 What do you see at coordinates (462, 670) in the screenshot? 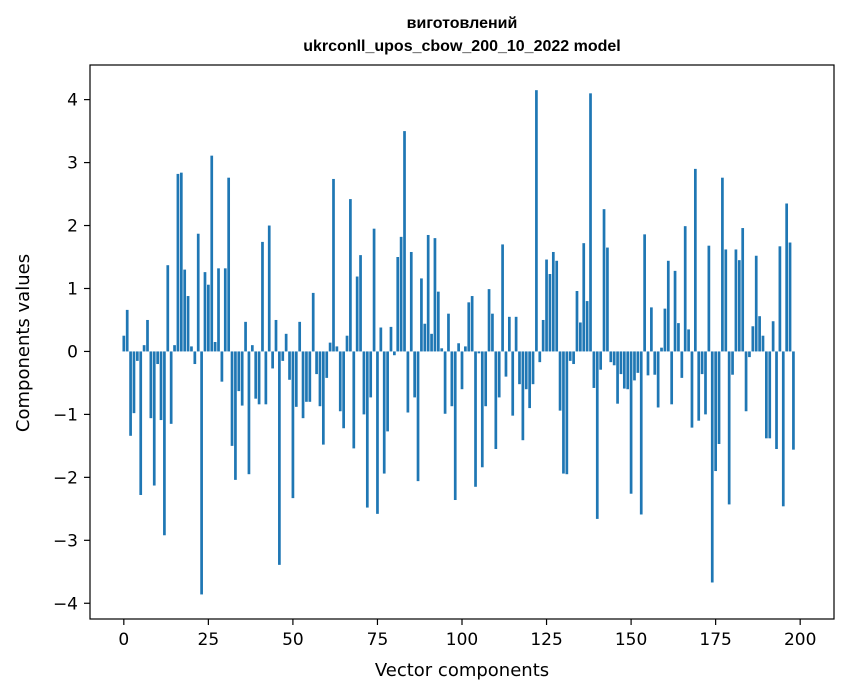
I see `x-axis-label: Vector components` at bounding box center [462, 670].